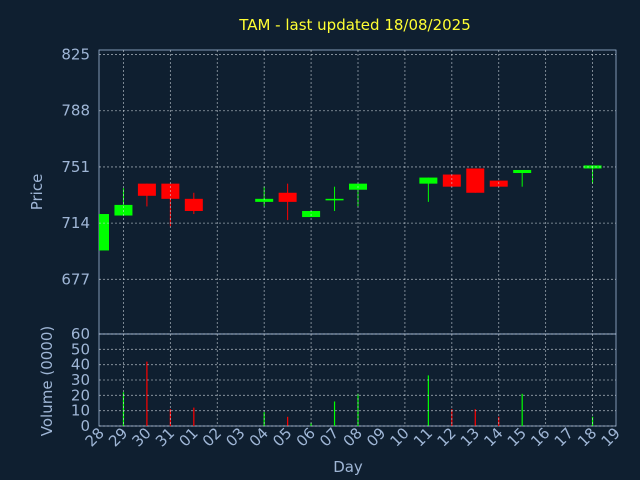 The width and height of the screenshot is (640, 480). Describe the element at coordinates (75, 279) in the screenshot. I see `y-tick-label: 677` at that location.